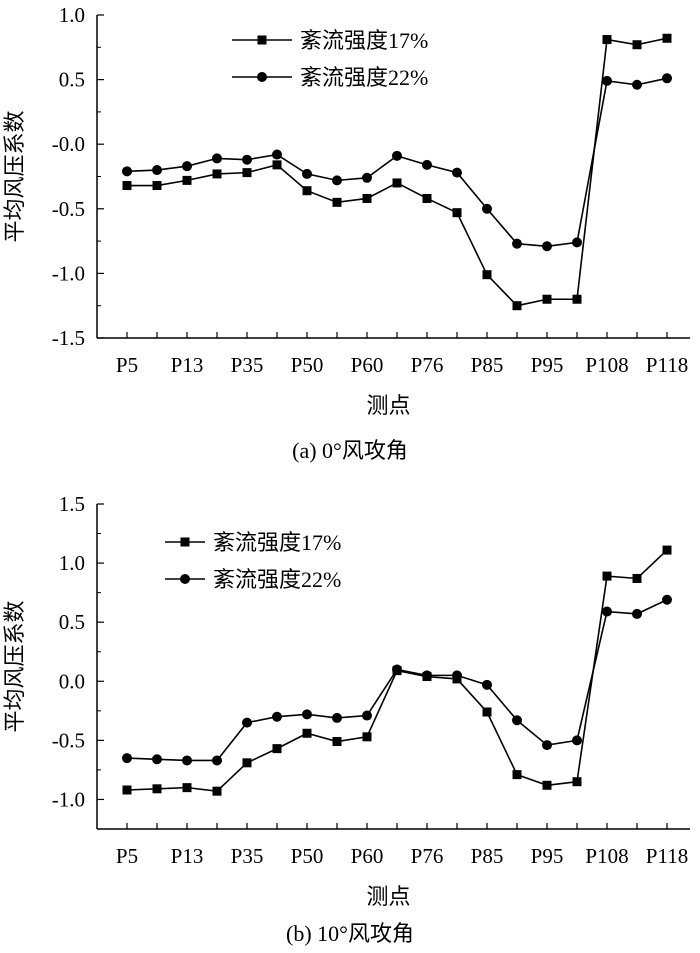 This screenshot has width=700, height=953. What do you see at coordinates (350, 450) in the screenshot?
I see `chart-a-caption: (a) 0°风攻角` at bounding box center [350, 450].